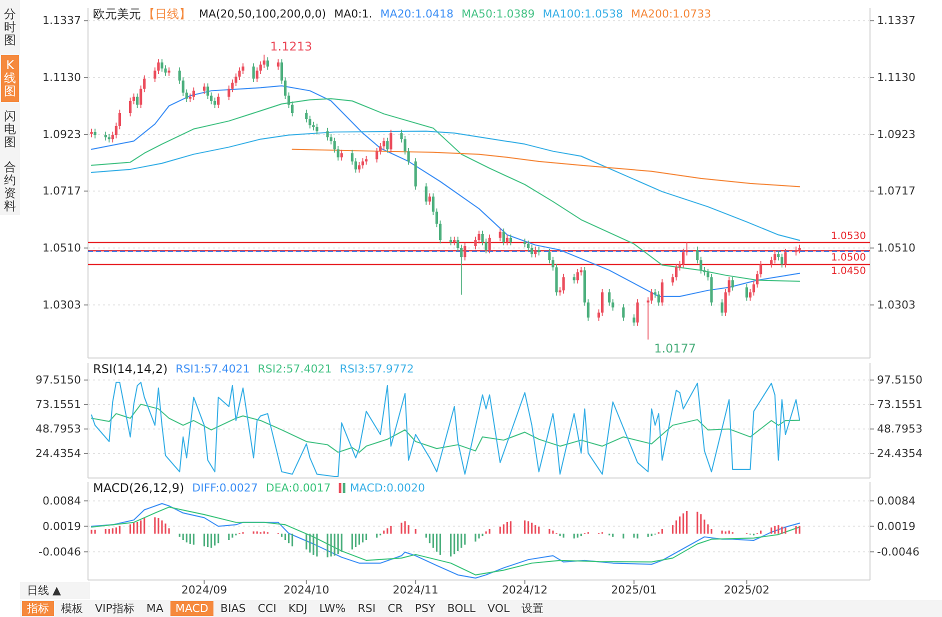 The width and height of the screenshot is (942, 617). I want to click on annotation: 1.0177, so click(675, 349).